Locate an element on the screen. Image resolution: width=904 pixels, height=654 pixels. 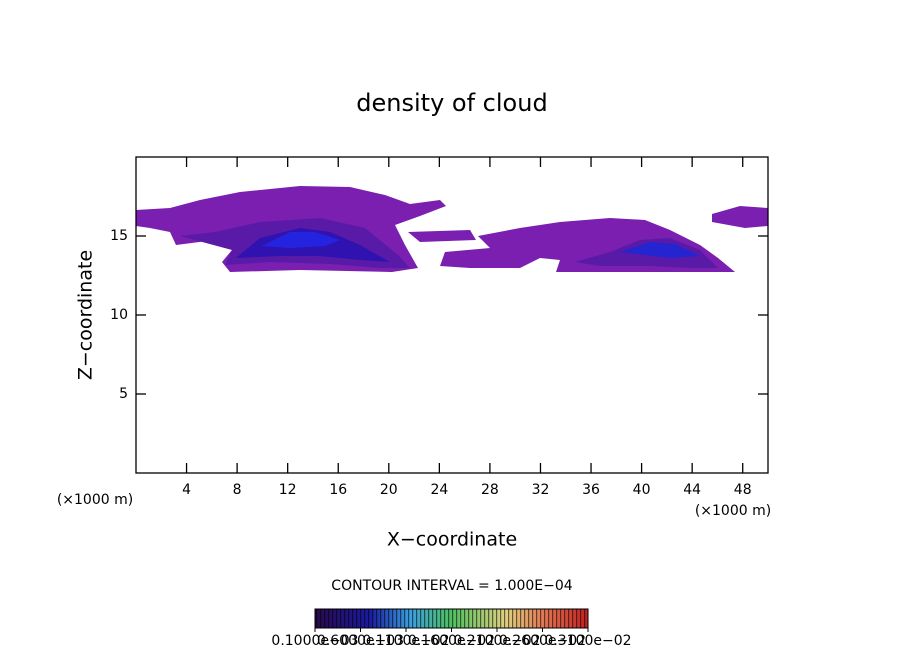
x-tick-label: 44 is located at coordinates (692, 490).